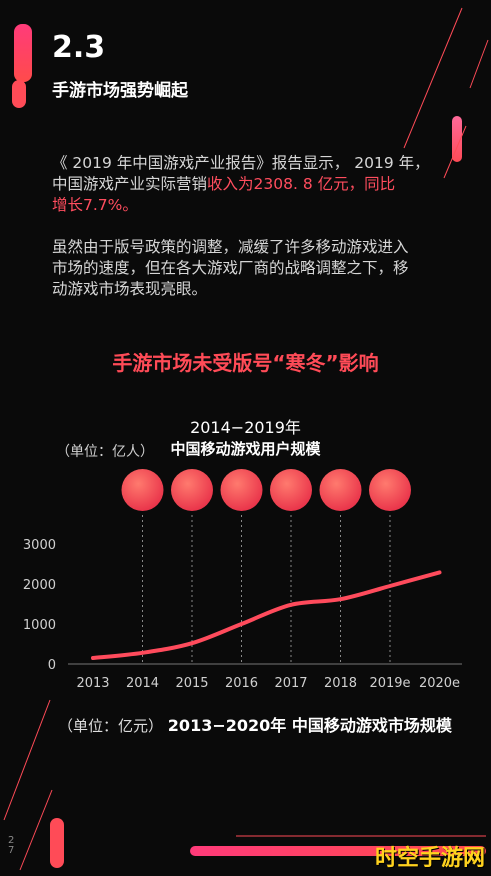 The width and height of the screenshot is (491, 876). What do you see at coordinates (39, 585) in the screenshot?
I see `y-tick-label: 2000` at bounding box center [39, 585].